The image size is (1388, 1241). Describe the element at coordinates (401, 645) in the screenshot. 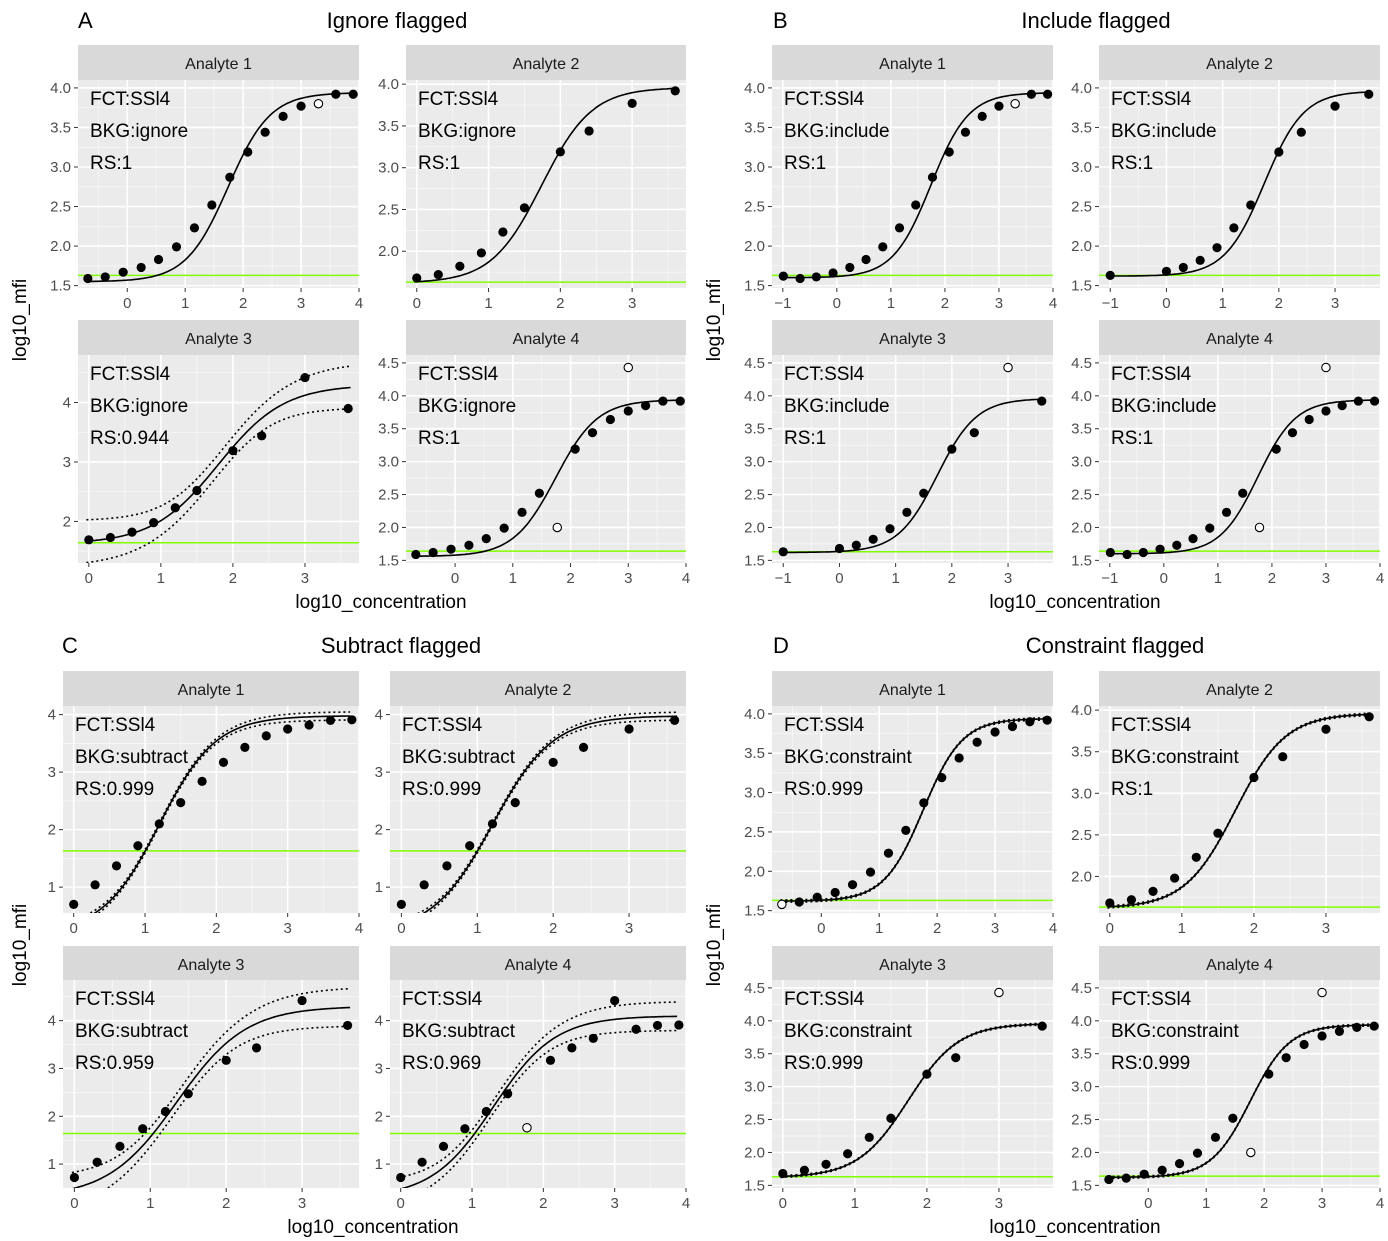

I see `chart-title: Subtract flagged` at that location.